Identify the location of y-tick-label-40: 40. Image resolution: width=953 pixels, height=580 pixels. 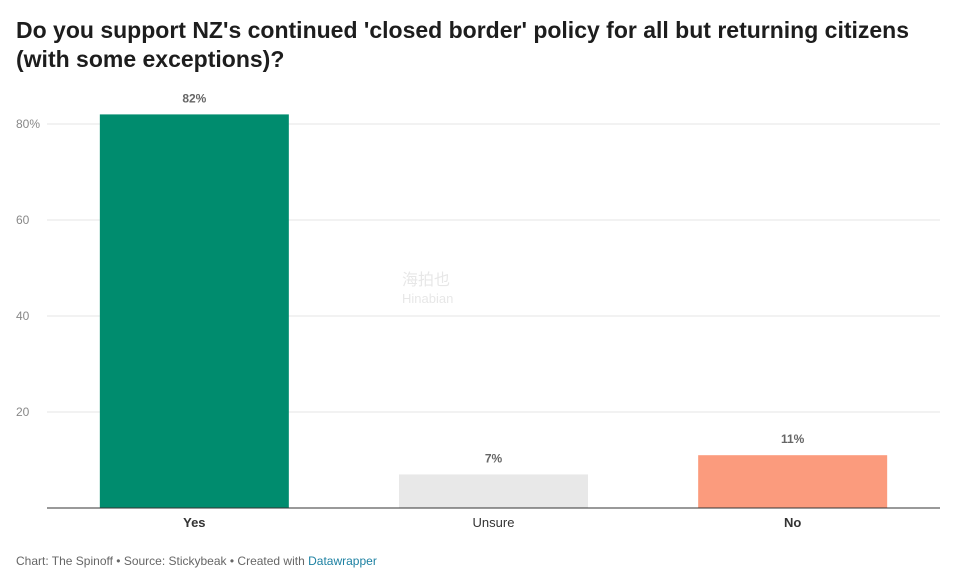
(23, 316).